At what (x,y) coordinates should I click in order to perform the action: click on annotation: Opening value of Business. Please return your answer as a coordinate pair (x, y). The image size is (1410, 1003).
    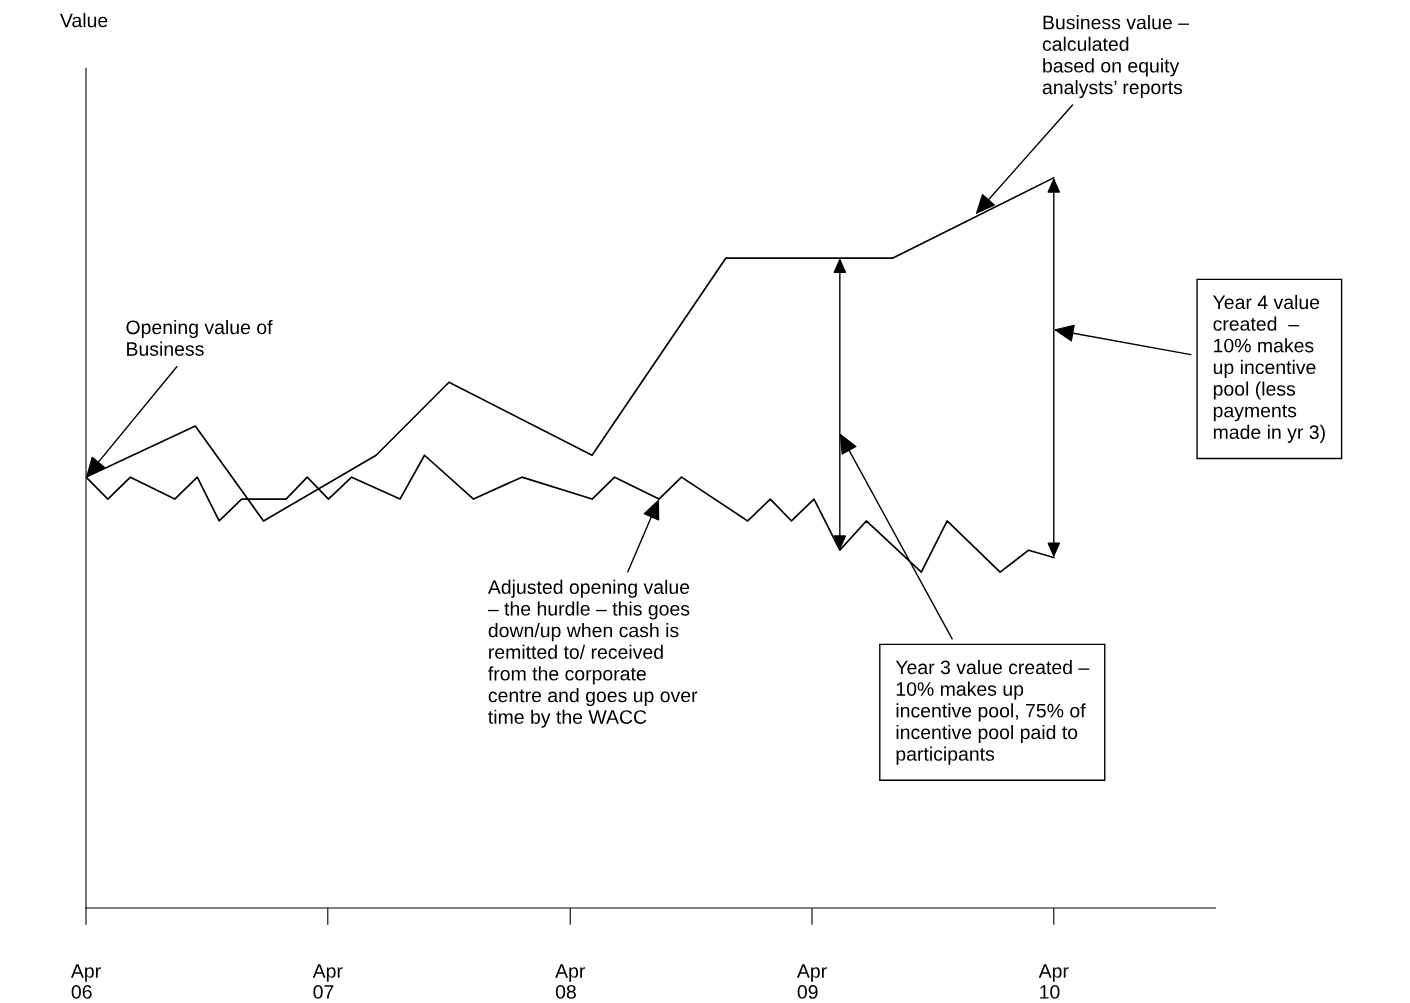
    Looking at the image, I should click on (199, 337).